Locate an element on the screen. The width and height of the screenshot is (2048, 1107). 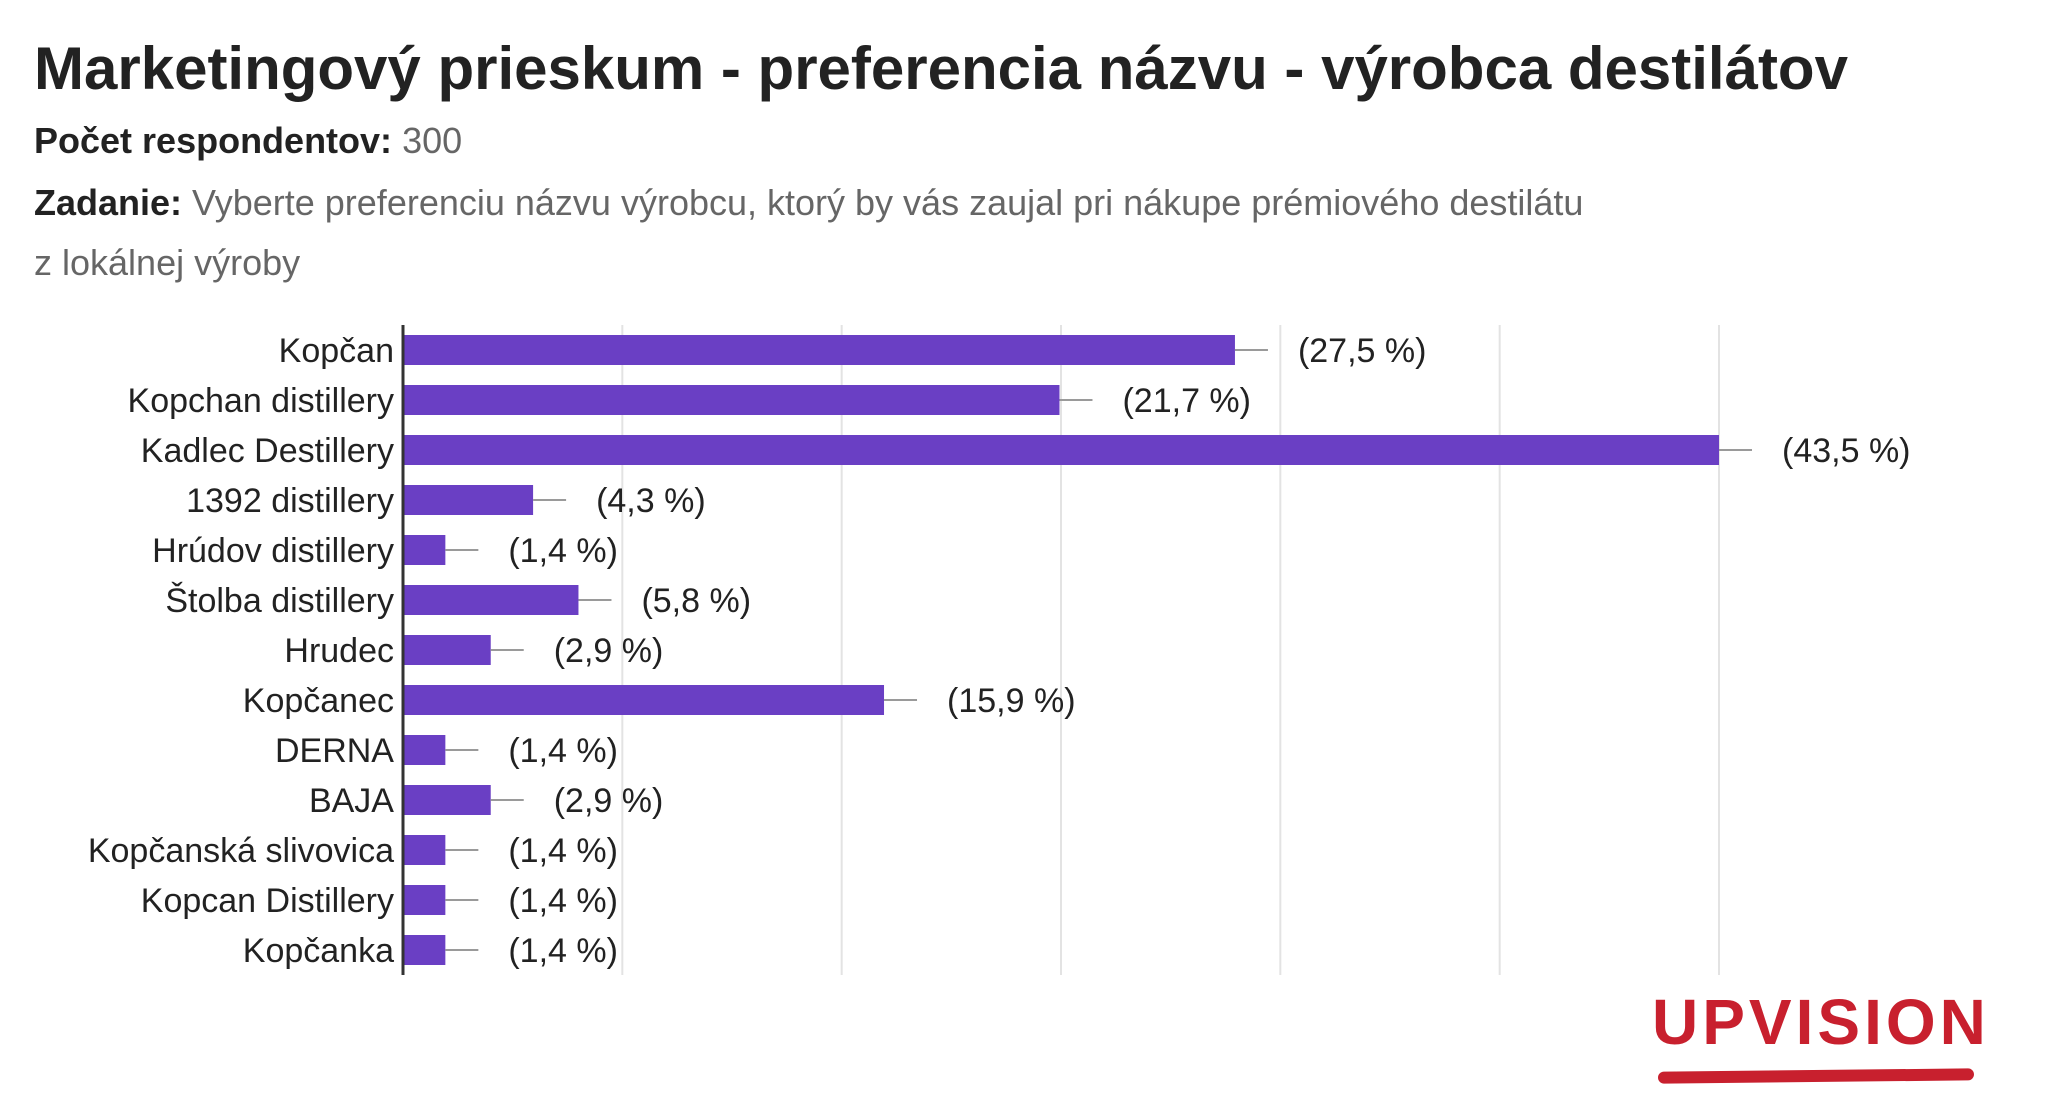
respondent-count-label: Počet respondentov: is located at coordinates (213, 140).